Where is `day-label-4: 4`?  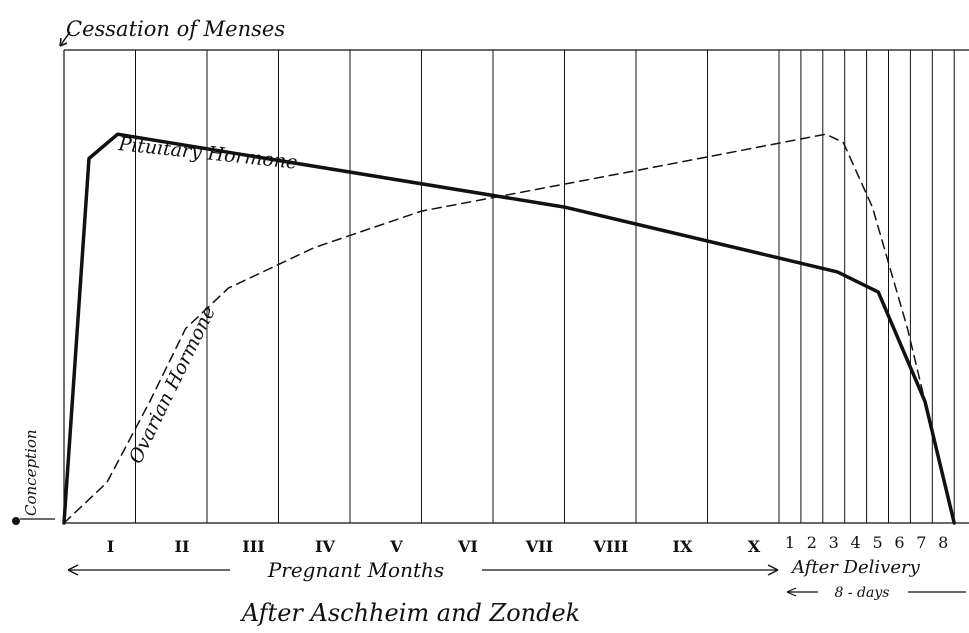
day-label-4: 4 is located at coordinates (856, 542).